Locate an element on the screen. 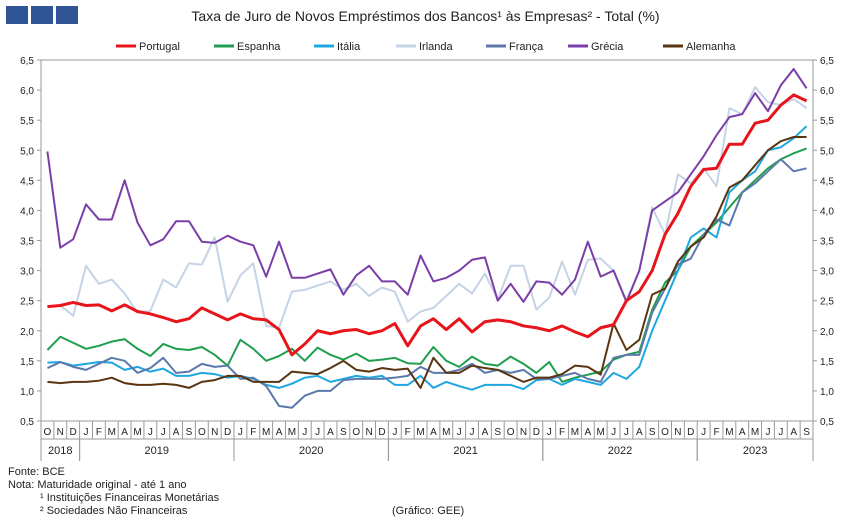 The height and width of the screenshot is (526, 851). y-tick-label-right: 4,0 is located at coordinates (827, 211).